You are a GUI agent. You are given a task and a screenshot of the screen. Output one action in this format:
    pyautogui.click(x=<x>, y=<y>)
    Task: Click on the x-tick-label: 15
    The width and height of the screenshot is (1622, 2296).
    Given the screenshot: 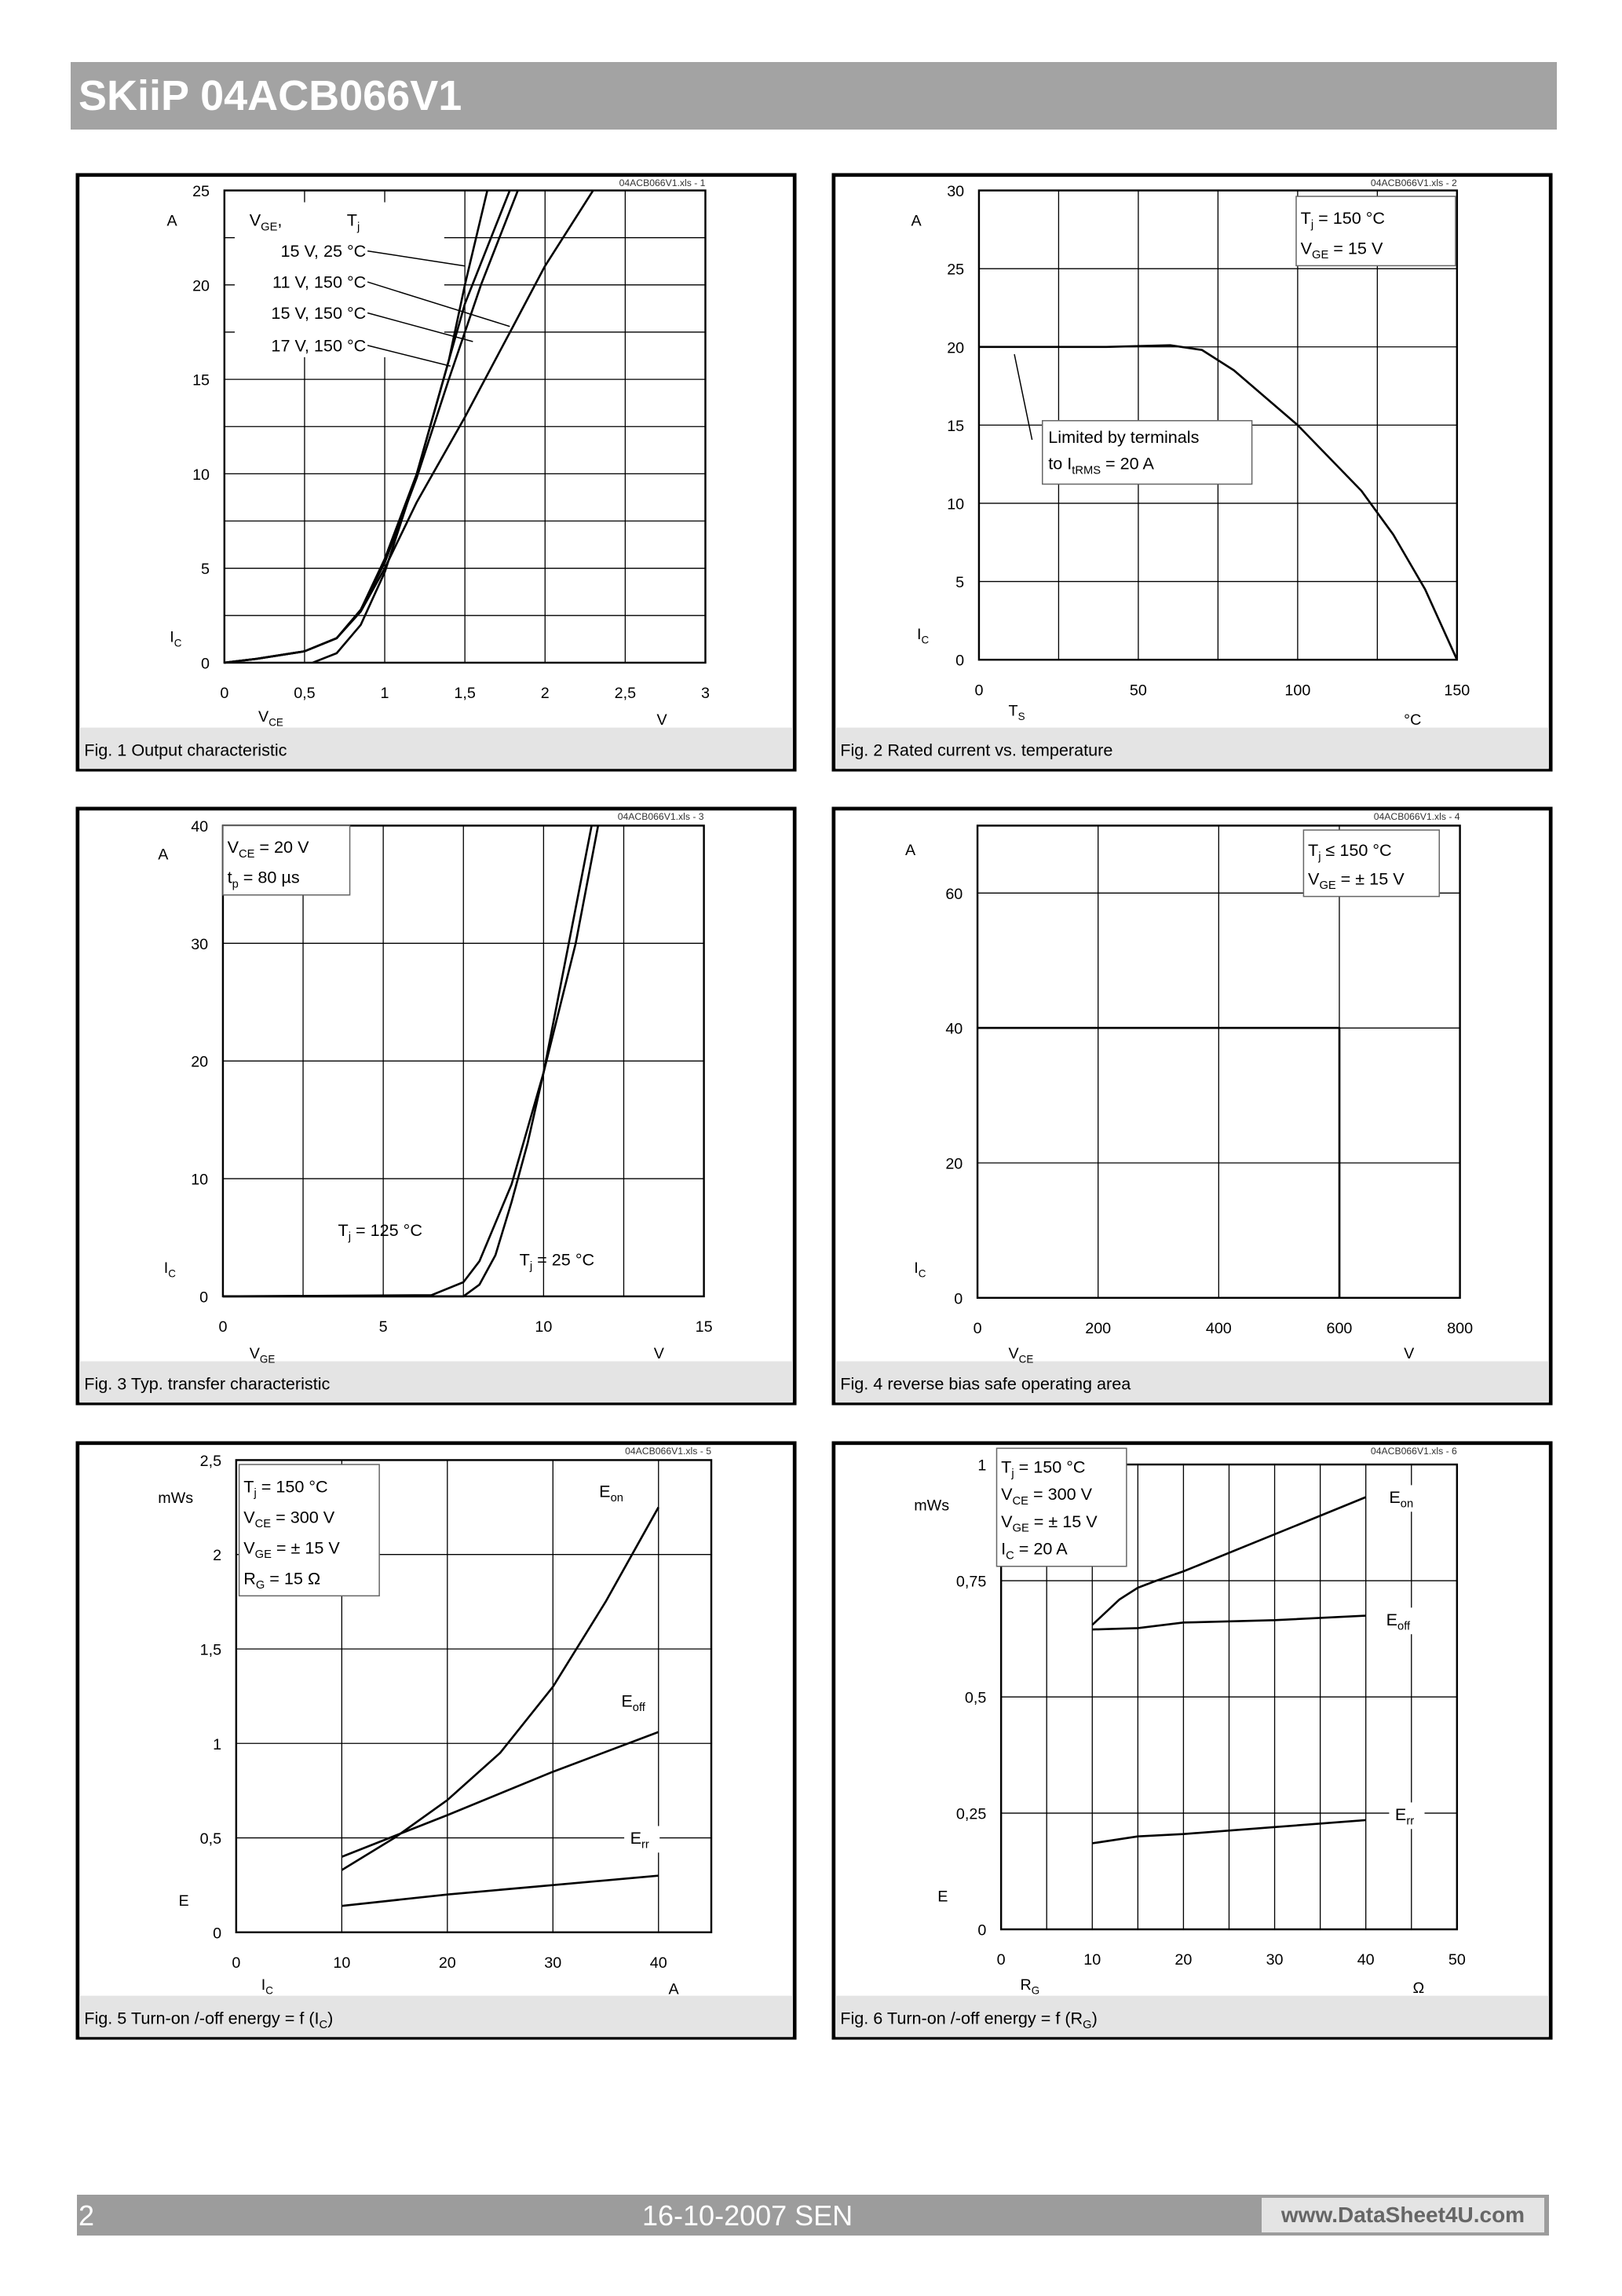 What is the action you would take?
    pyautogui.click(x=704, y=1327)
    